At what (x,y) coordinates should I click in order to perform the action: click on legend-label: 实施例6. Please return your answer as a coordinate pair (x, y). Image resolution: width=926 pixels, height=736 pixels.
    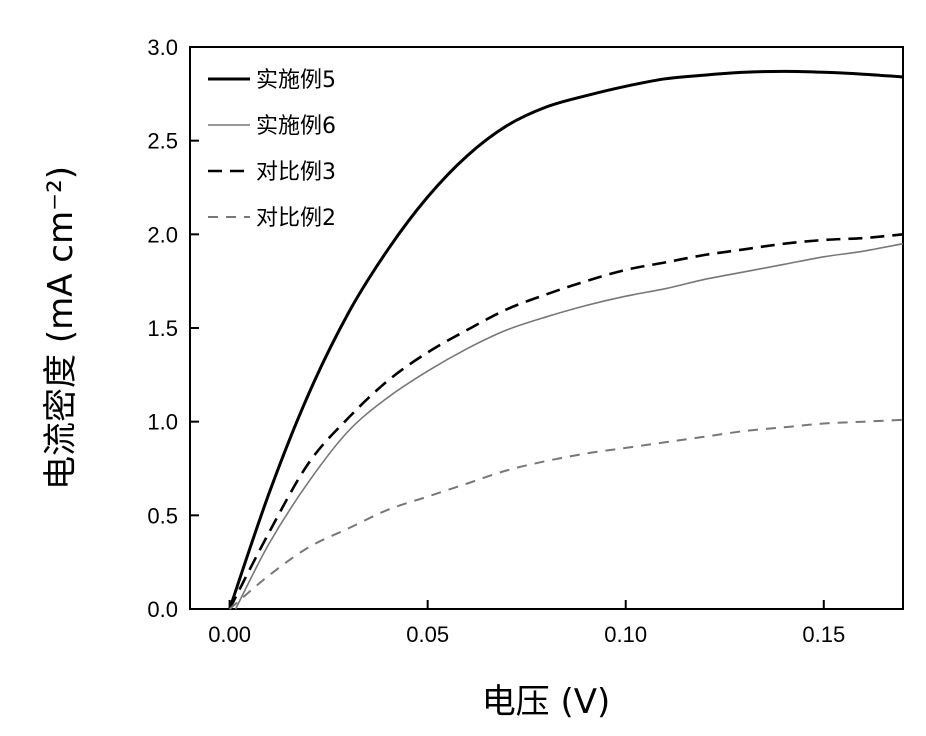
    Looking at the image, I should click on (296, 126).